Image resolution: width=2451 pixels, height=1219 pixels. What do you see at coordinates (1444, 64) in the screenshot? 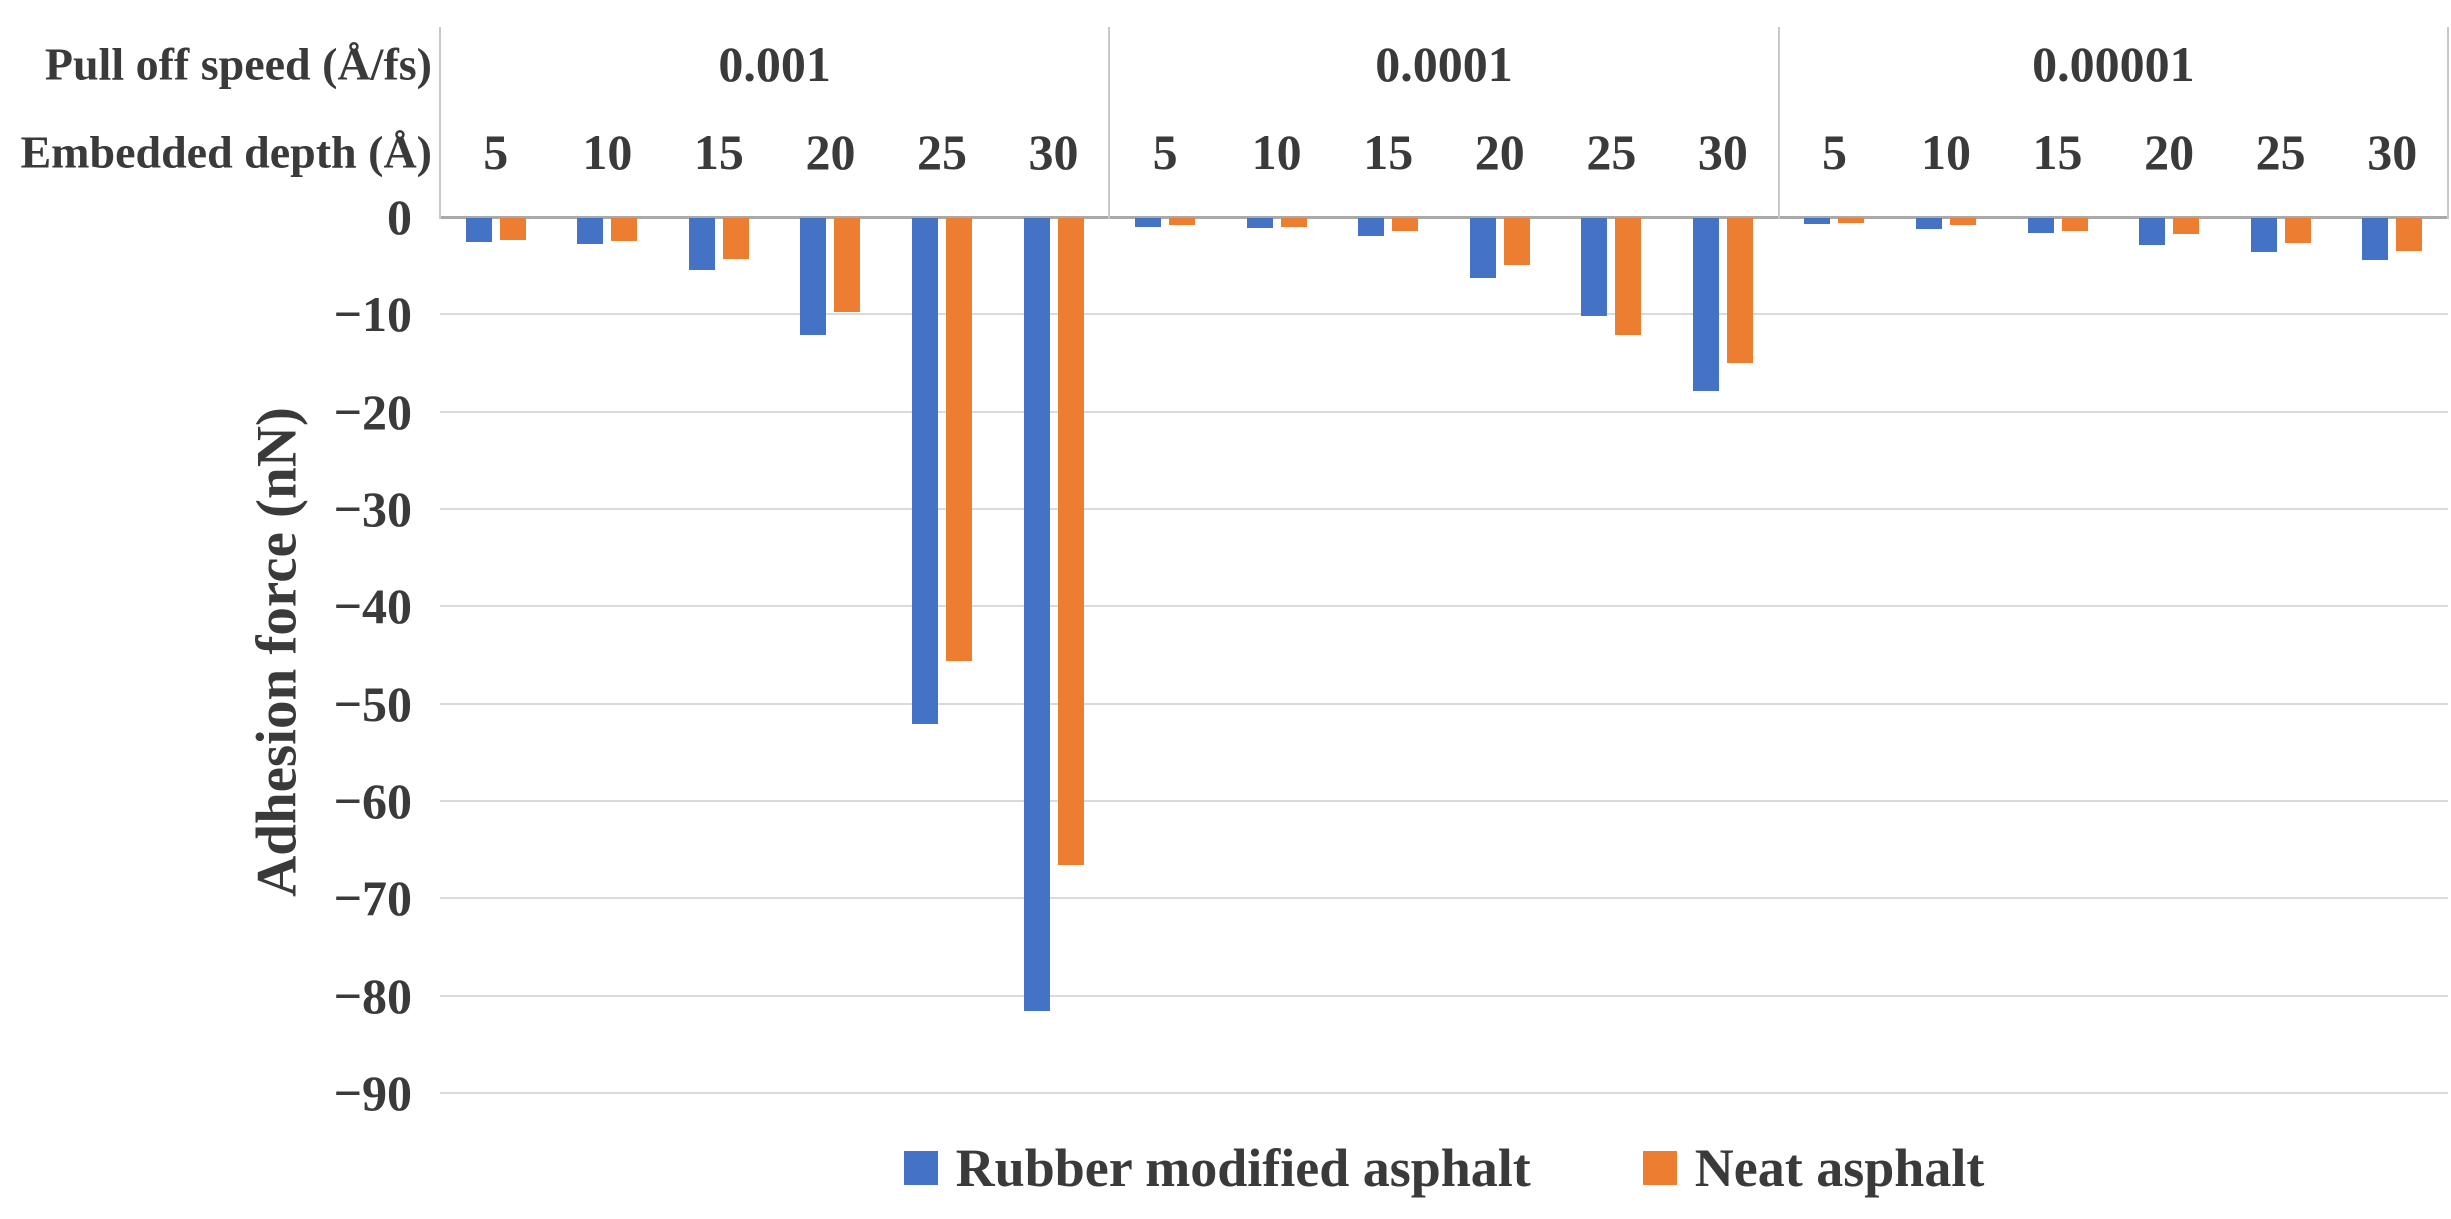
I see `speed-label-0-0001: 0.0001` at bounding box center [1444, 64].